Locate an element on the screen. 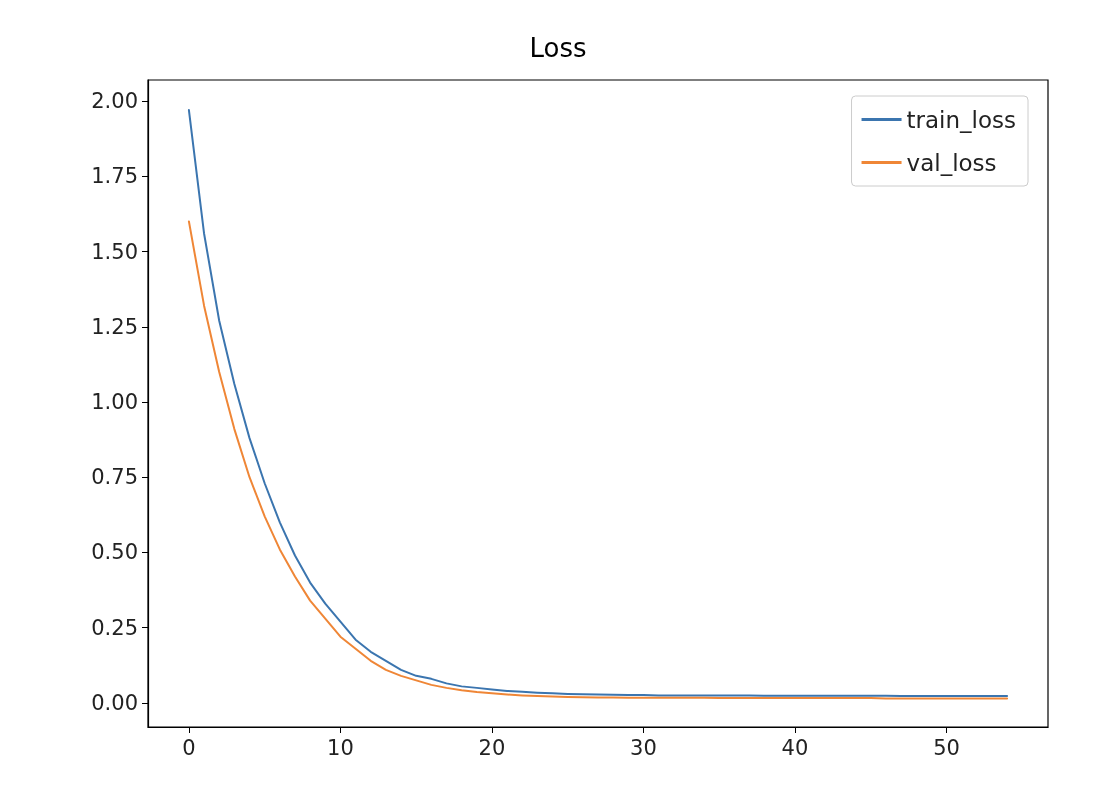  y-tick-label: 1.75 is located at coordinates (114, 176).